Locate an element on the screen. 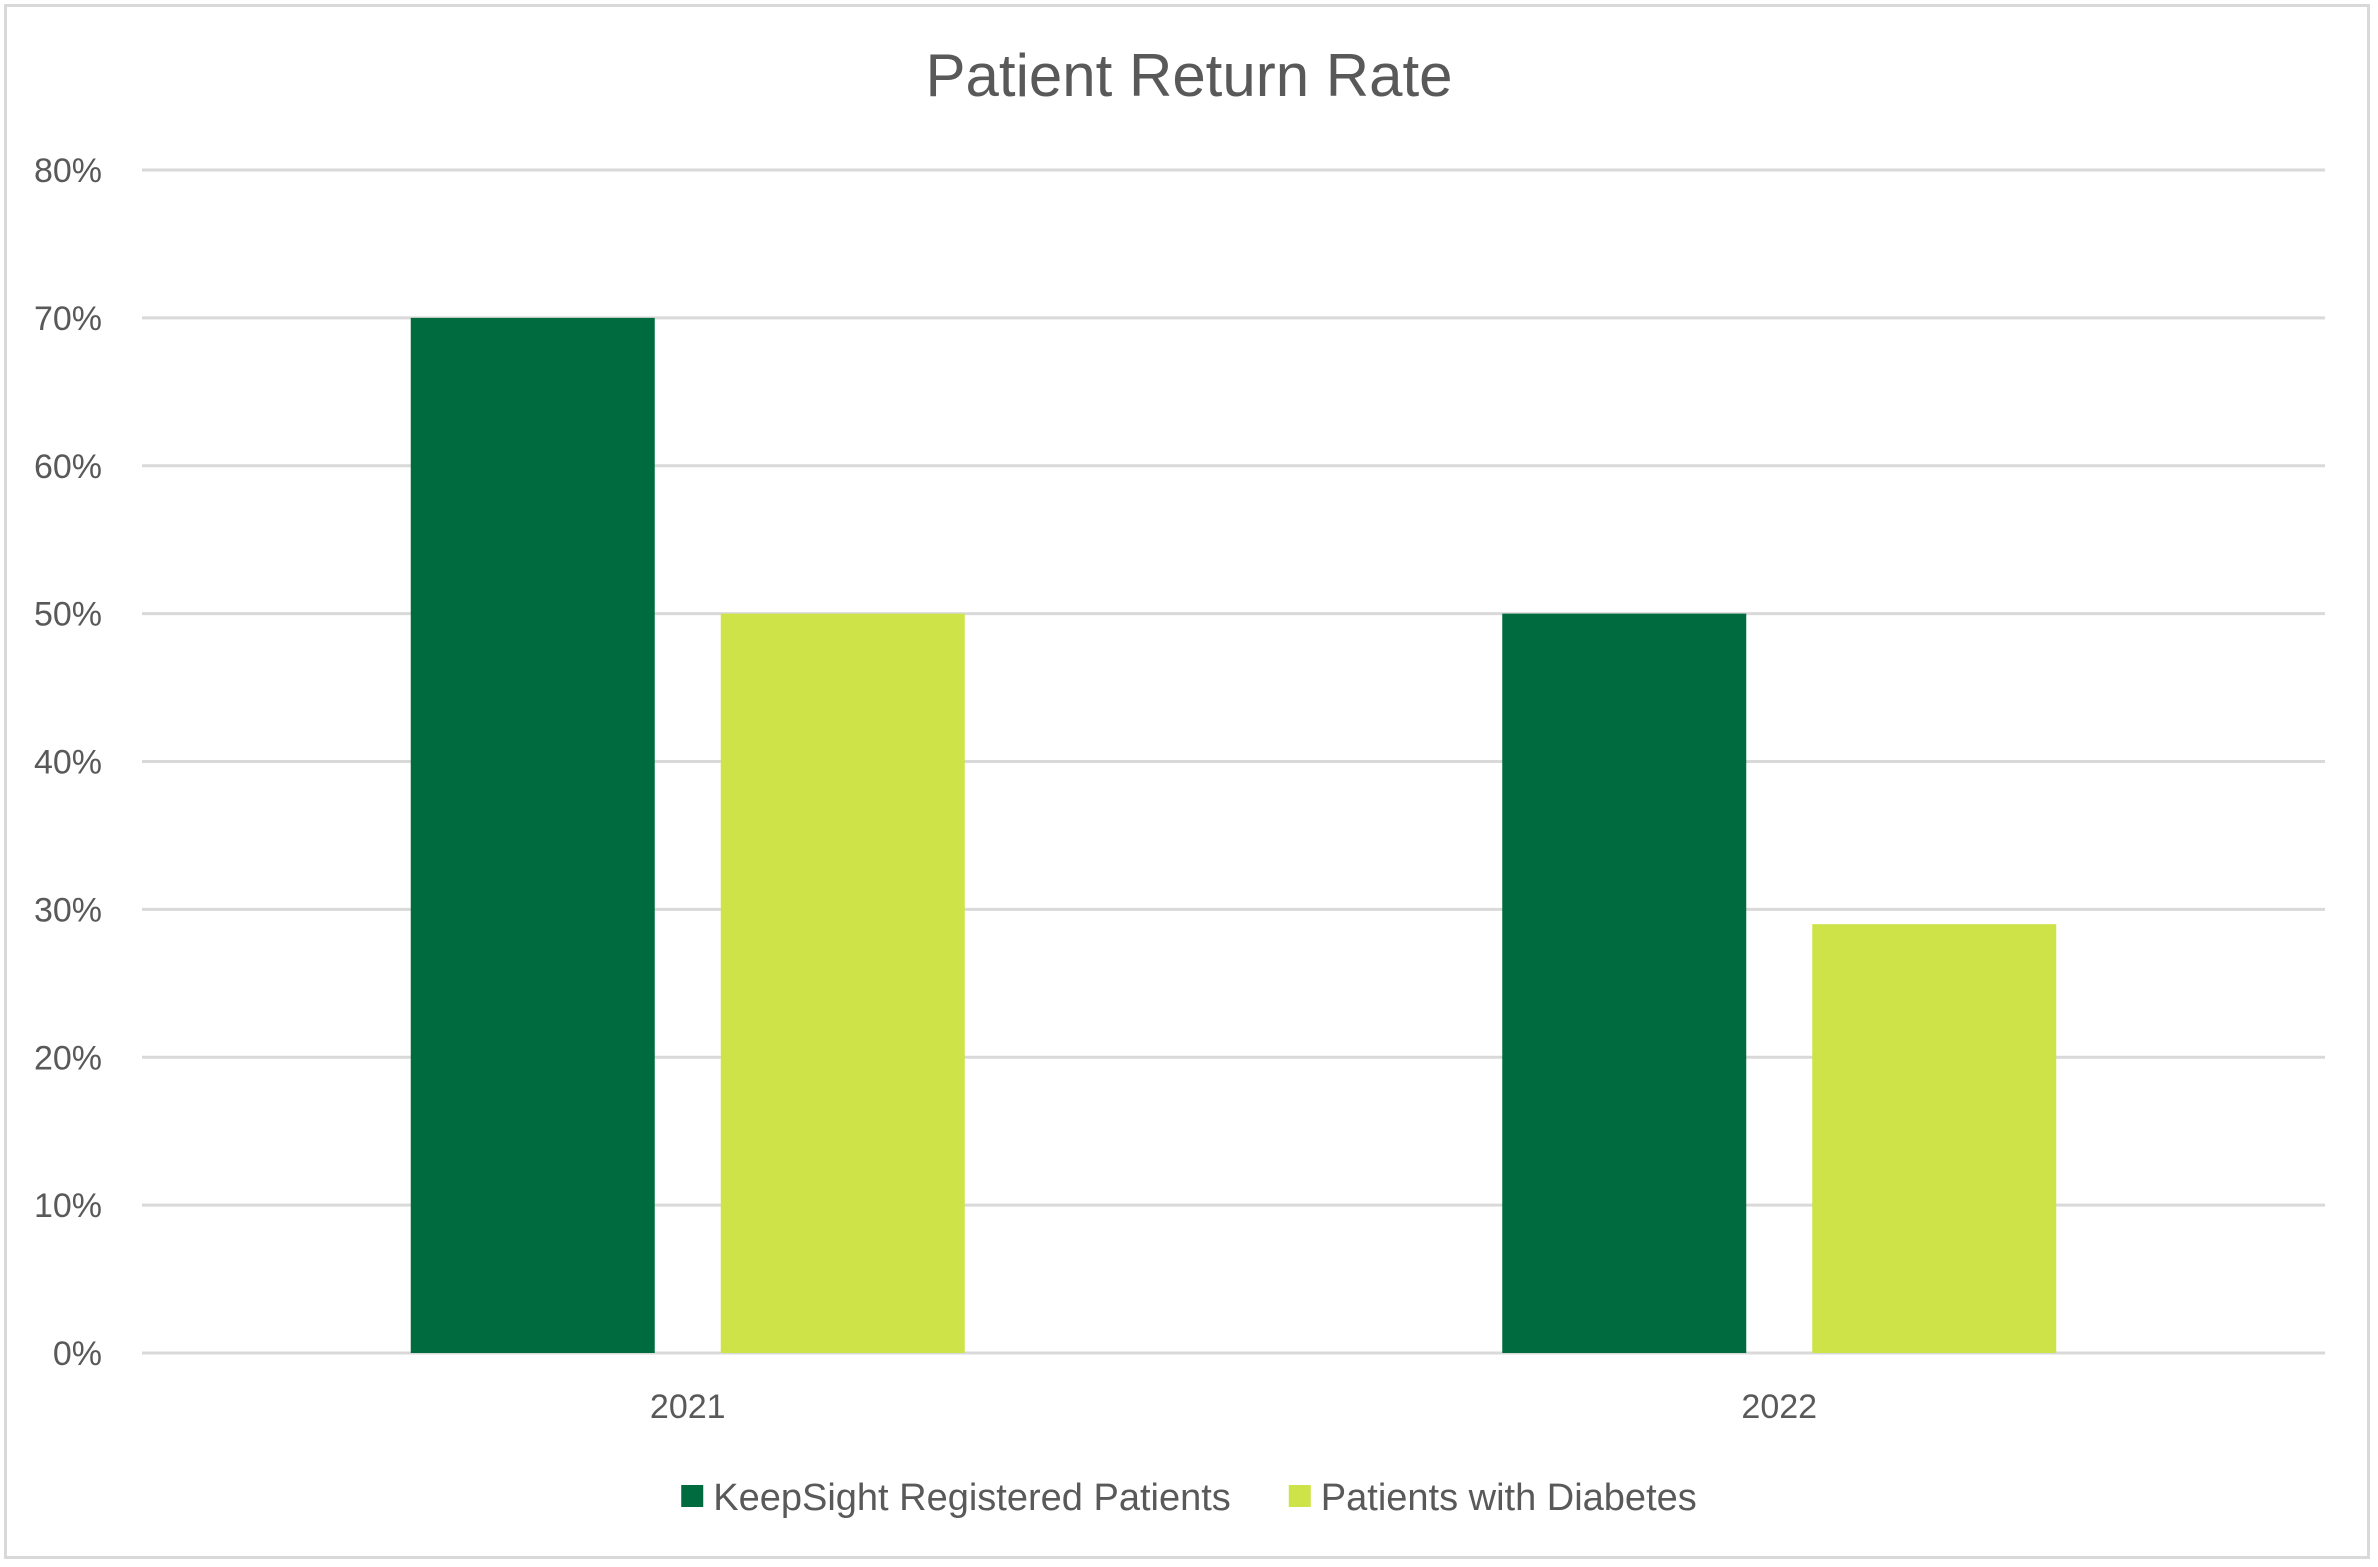 This screenshot has height=1567, width=2378. x-axis-tick-labels: 2021 2022 is located at coordinates (1233, 1407).